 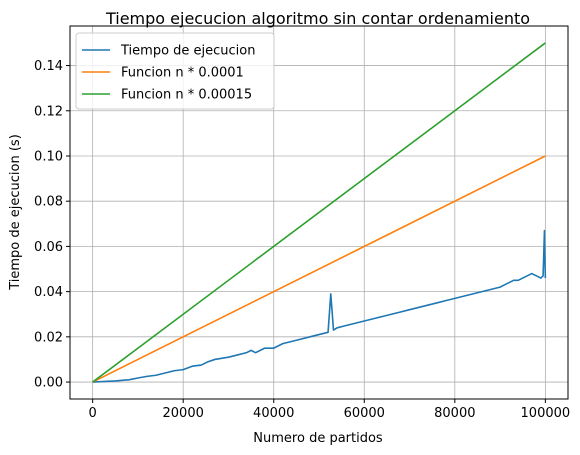 What do you see at coordinates (318, 438) in the screenshot?
I see `x-axis-label: Numero de partidos` at bounding box center [318, 438].